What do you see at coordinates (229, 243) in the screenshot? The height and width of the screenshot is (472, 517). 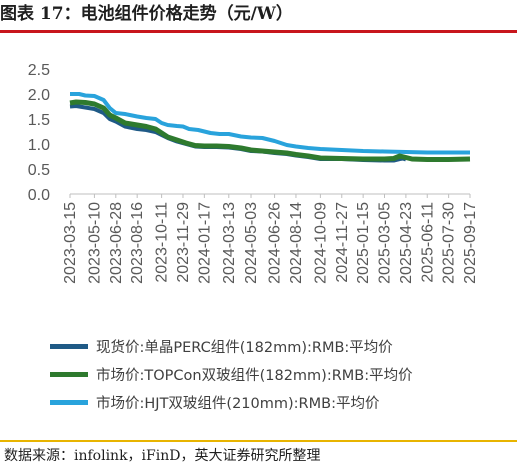 I see `x-tick-label: 2024-03-13` at bounding box center [229, 243].